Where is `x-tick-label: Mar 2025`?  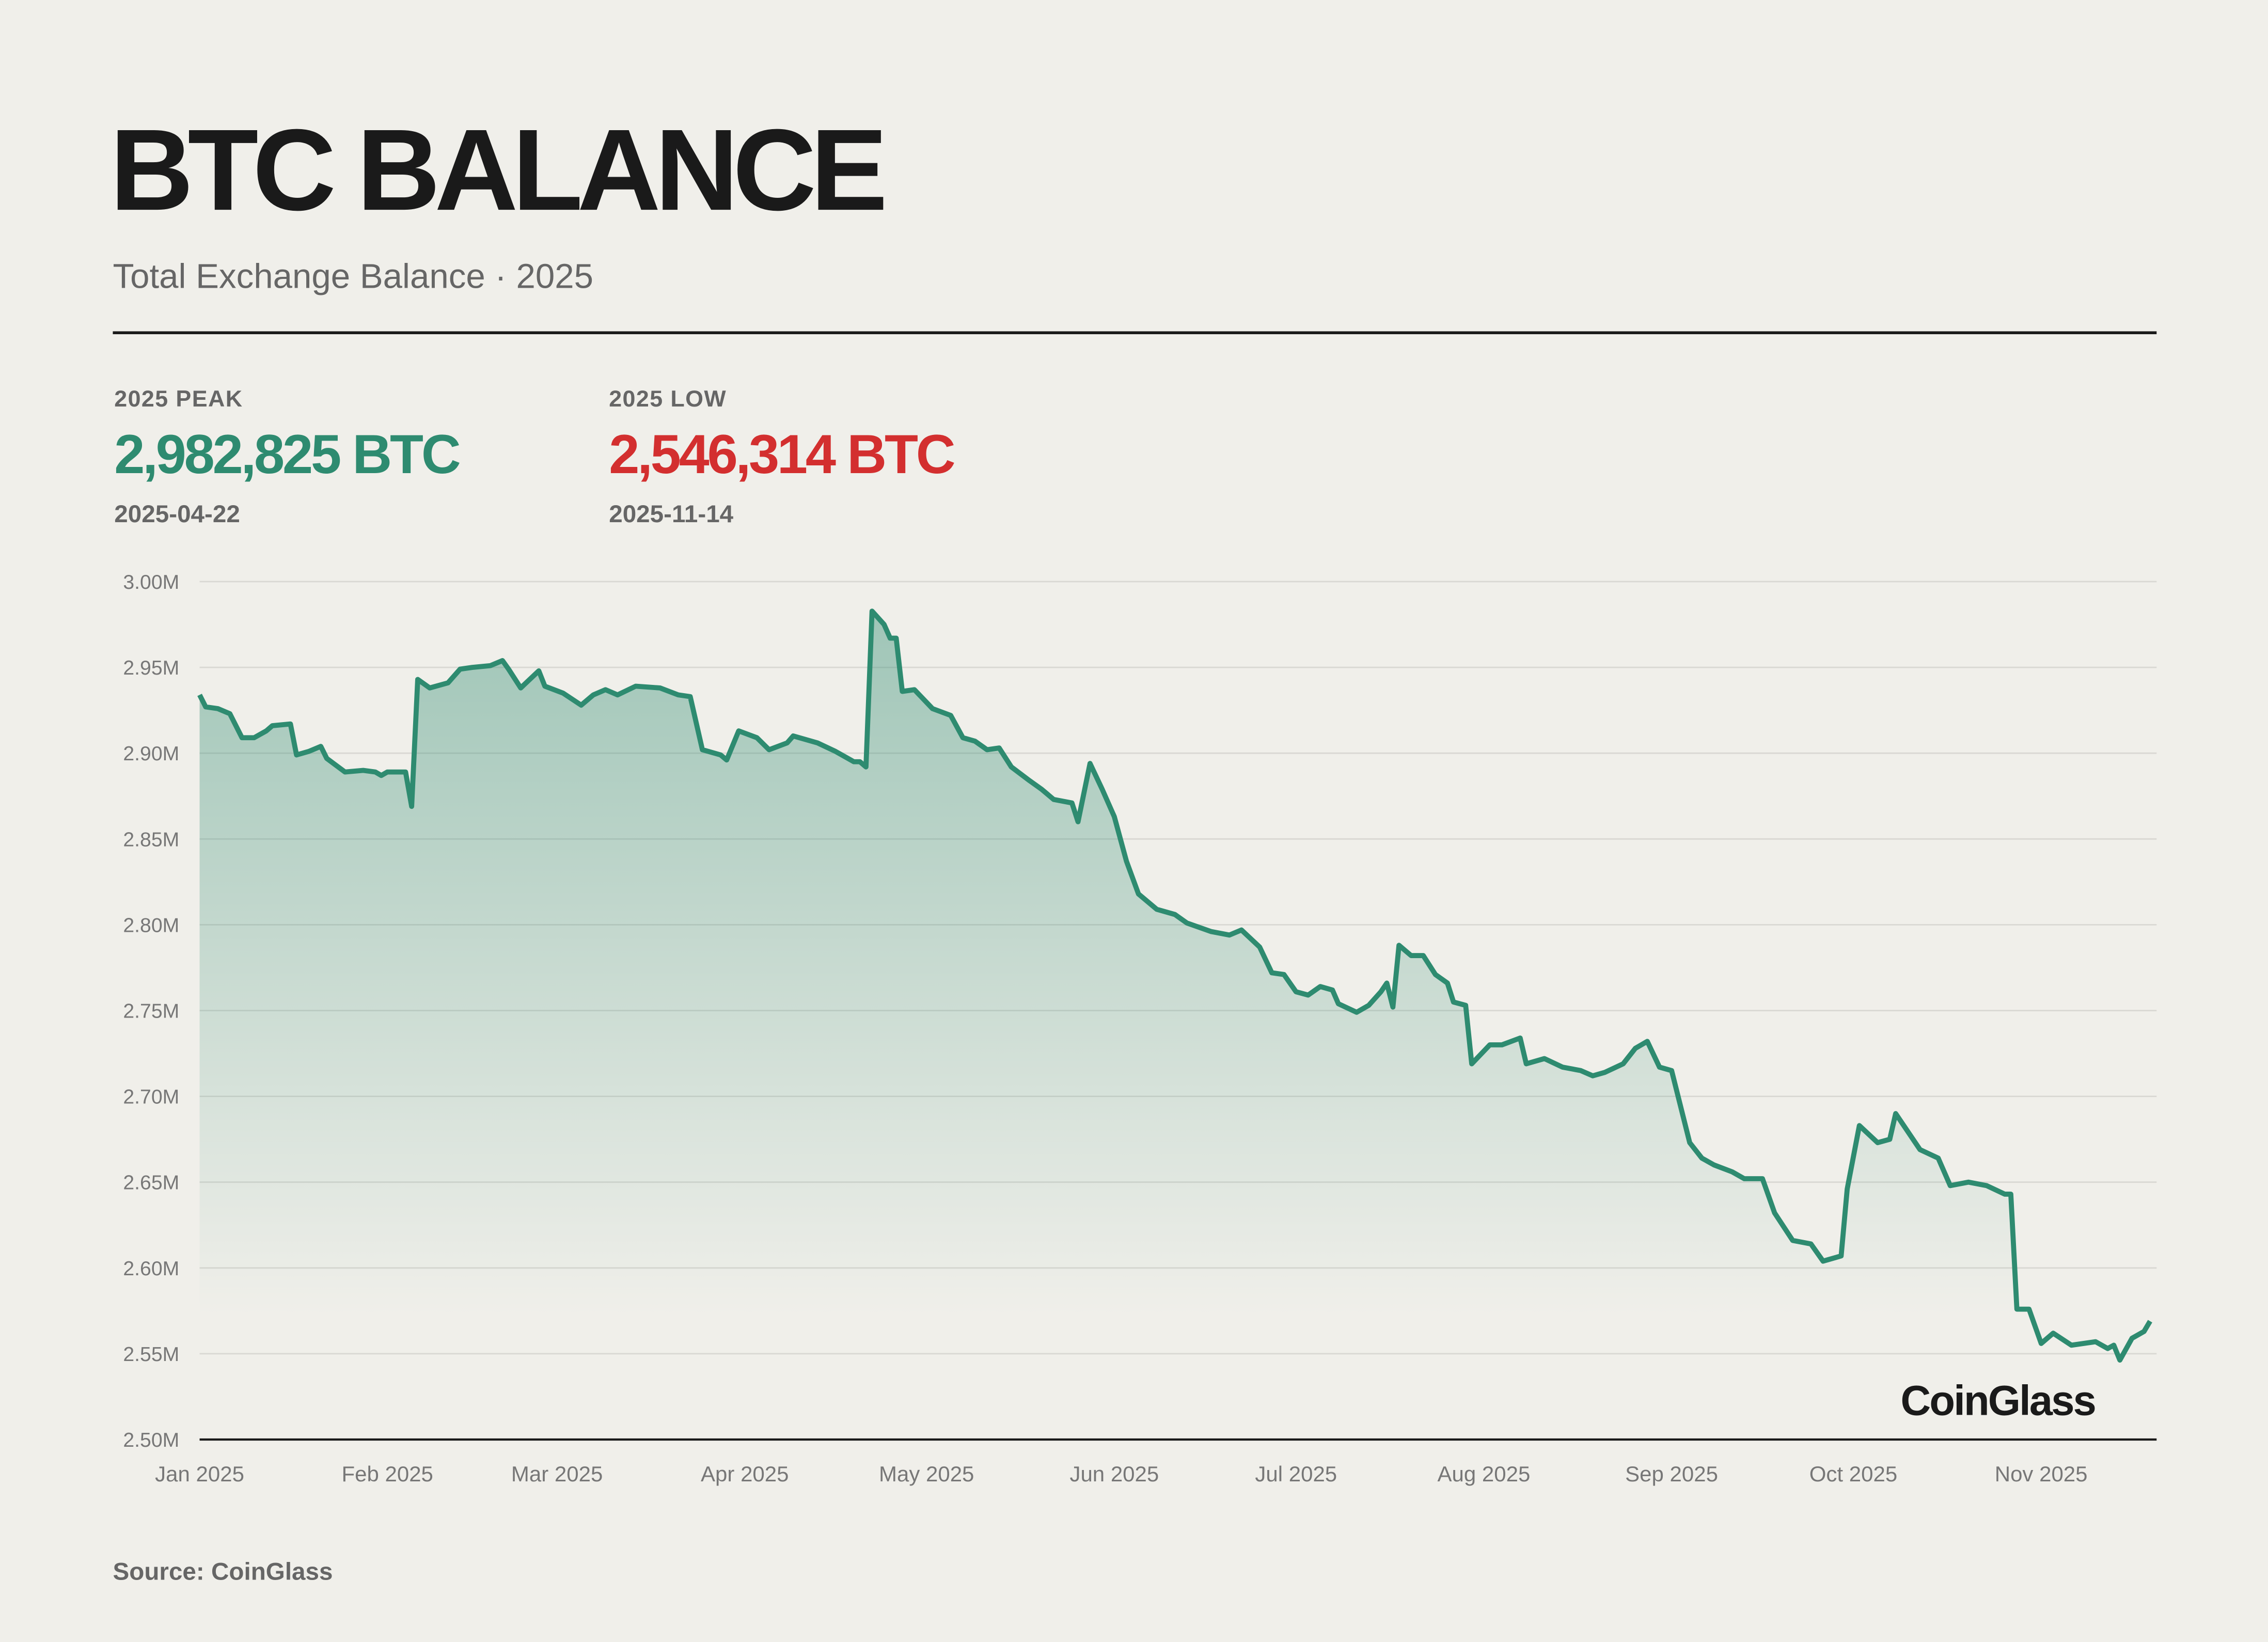 x-tick-label: Mar 2025 is located at coordinates (557, 1474).